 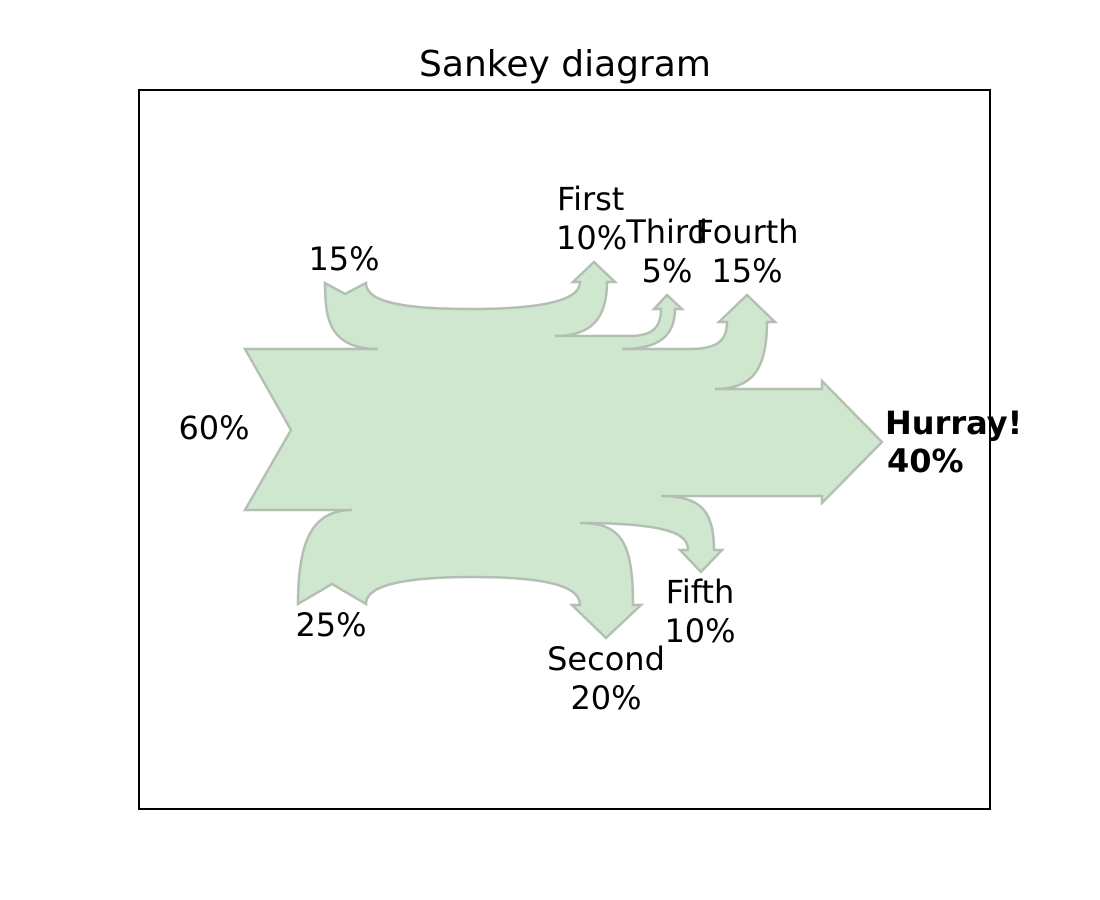 I want to click on flow-value-label-highlight: 20%, so click(x=605, y=698).